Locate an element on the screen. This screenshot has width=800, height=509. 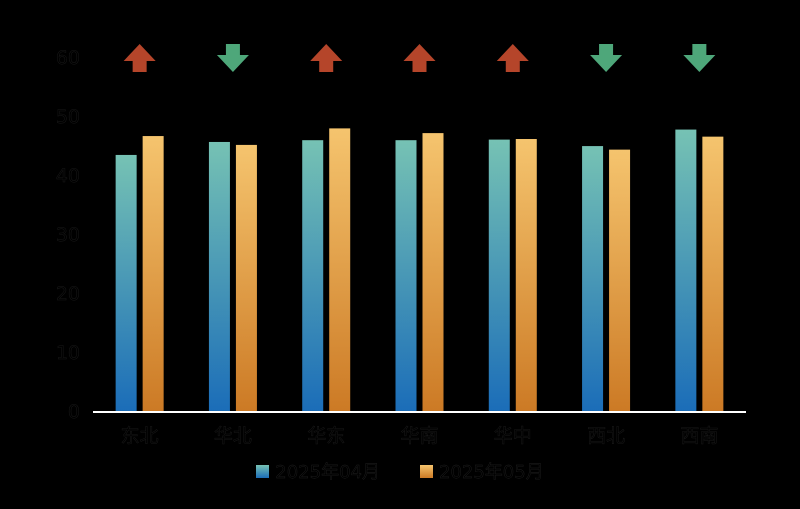
y-tick-label: 40 is located at coordinates (68, 176).